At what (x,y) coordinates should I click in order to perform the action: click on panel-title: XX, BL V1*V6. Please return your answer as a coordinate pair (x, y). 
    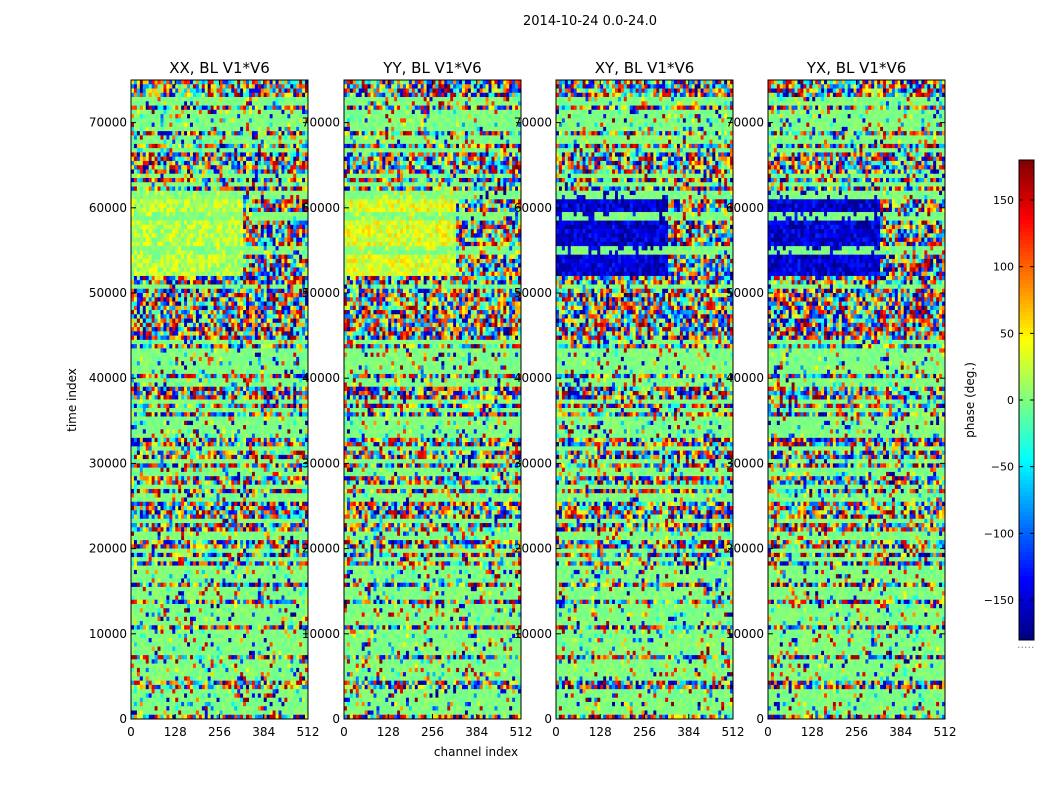
    Looking at the image, I should click on (219, 68).